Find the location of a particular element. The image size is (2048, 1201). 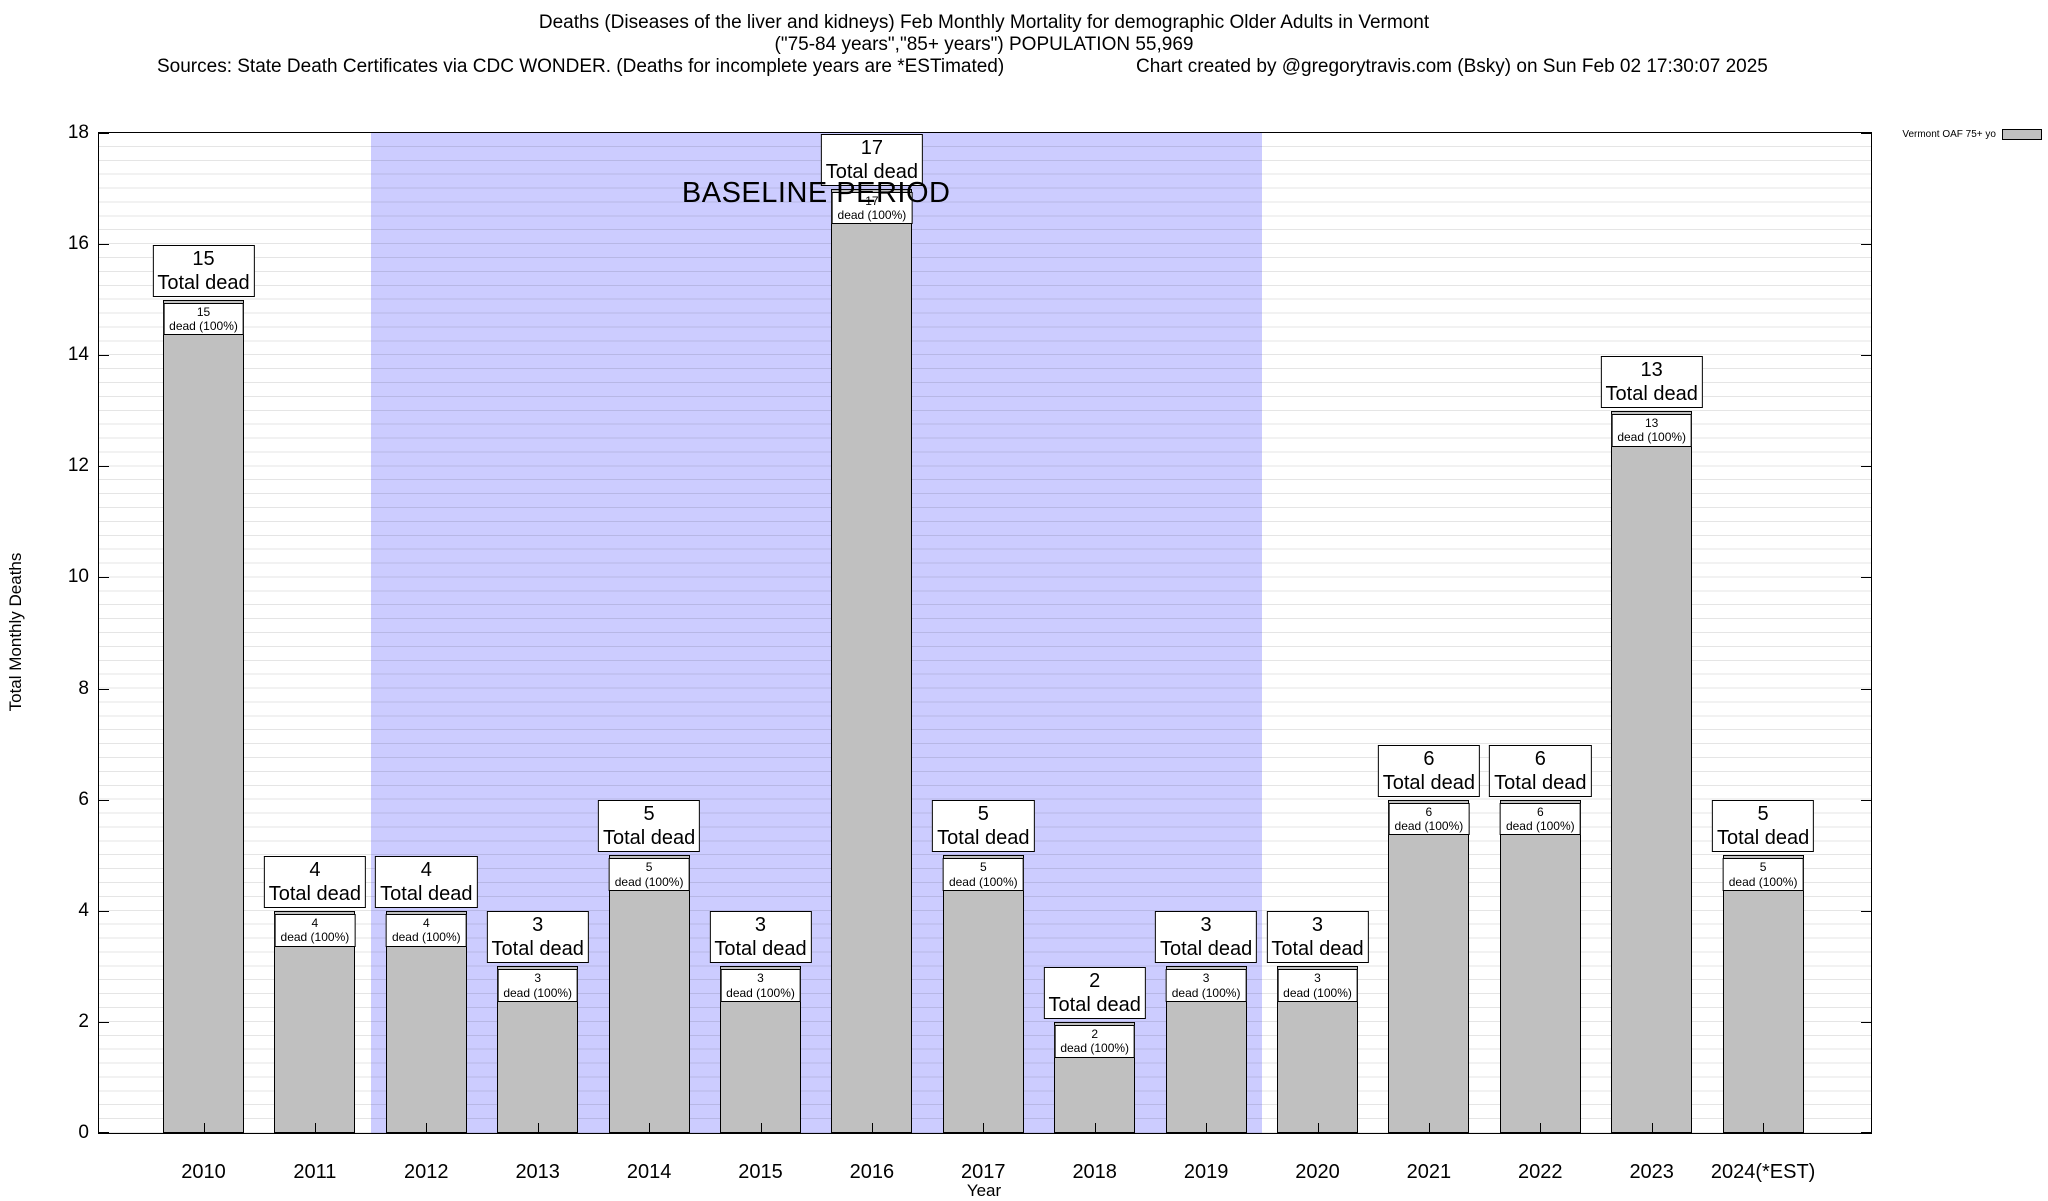

x-tick-label-2024(*EST): 2024(*EST) is located at coordinates (1763, 1172).